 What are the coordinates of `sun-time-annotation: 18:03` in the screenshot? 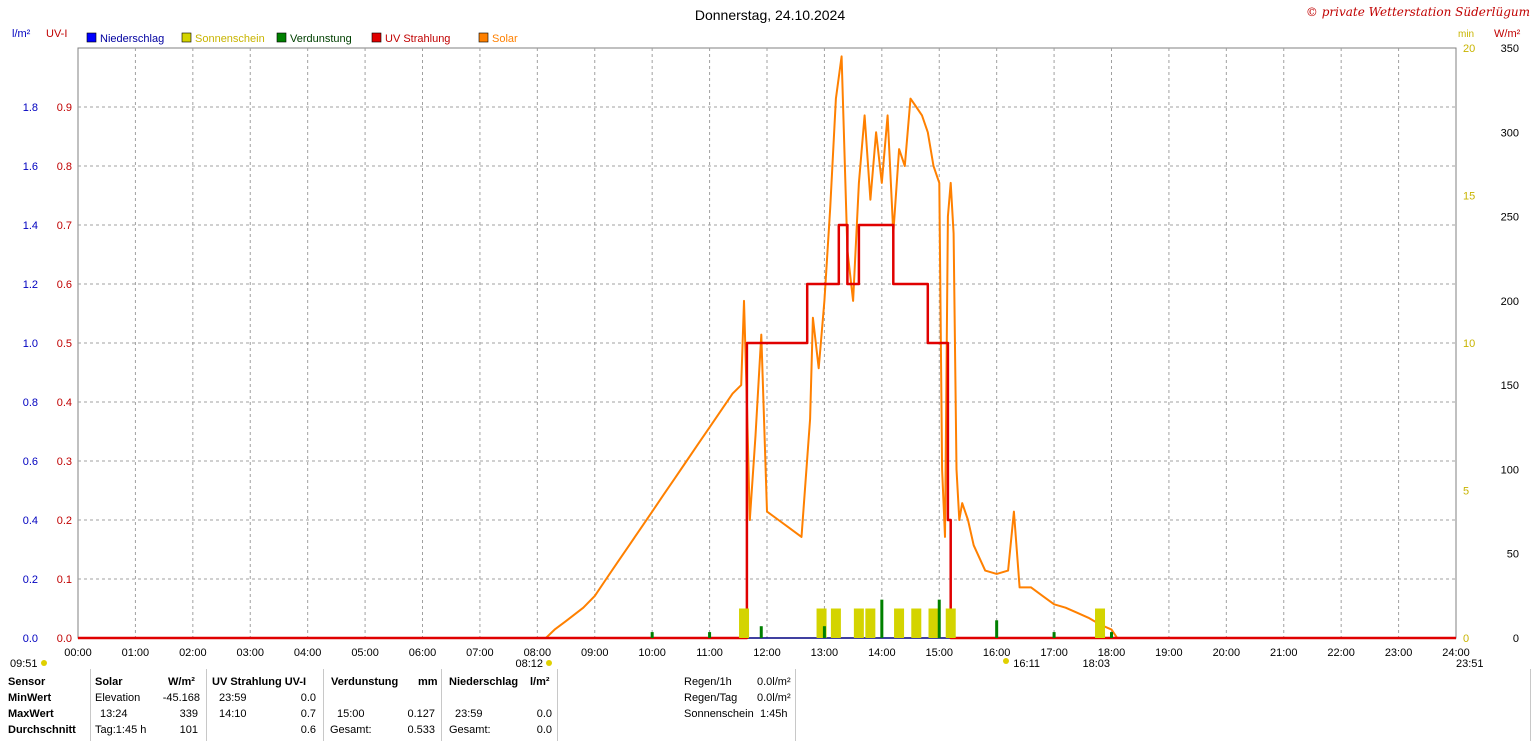 It's located at (1096, 663).